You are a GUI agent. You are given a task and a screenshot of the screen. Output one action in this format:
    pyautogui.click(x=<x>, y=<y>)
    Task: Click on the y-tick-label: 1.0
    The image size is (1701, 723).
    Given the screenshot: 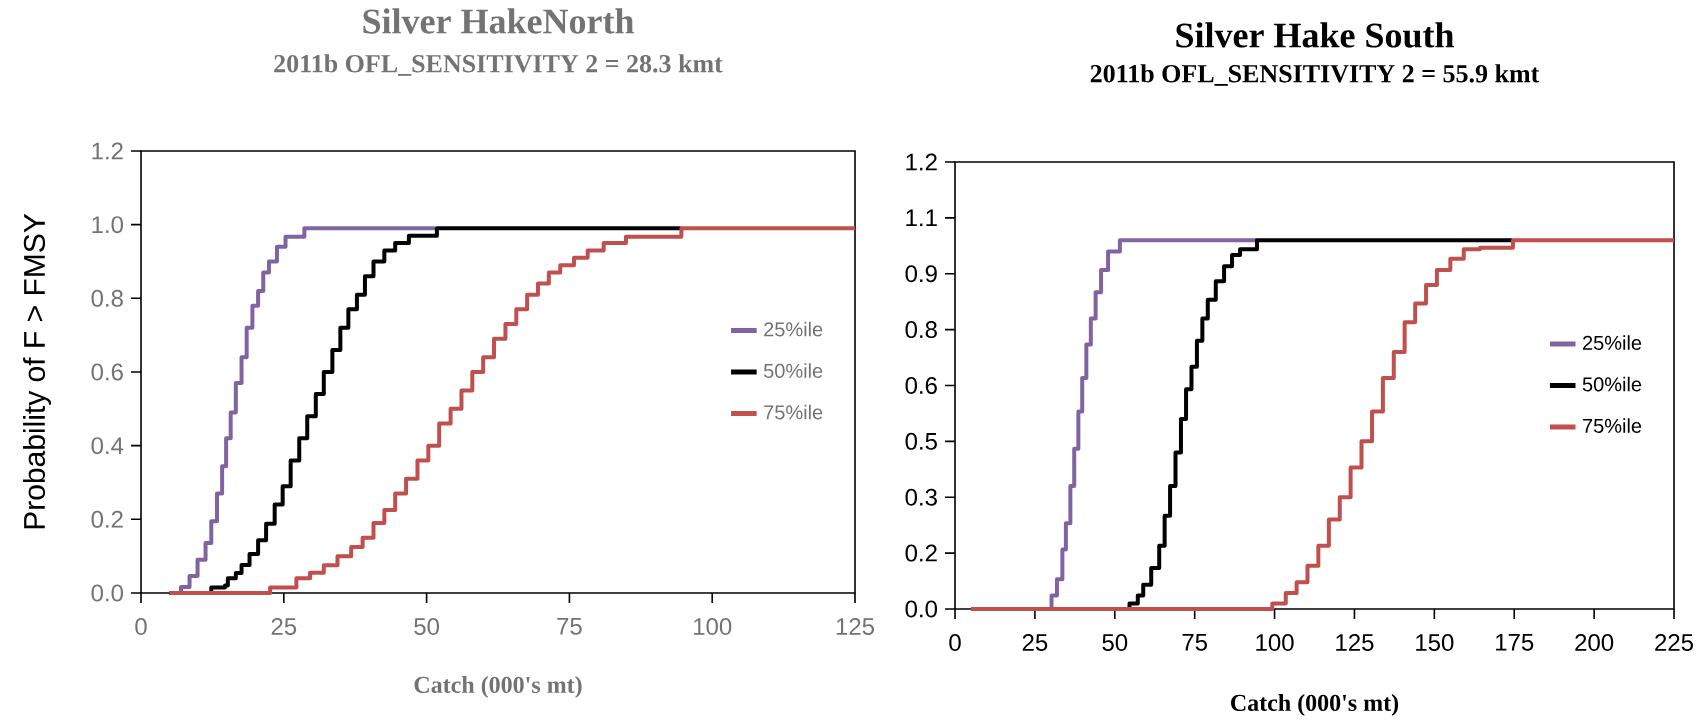 What is the action you would take?
    pyautogui.click(x=108, y=225)
    